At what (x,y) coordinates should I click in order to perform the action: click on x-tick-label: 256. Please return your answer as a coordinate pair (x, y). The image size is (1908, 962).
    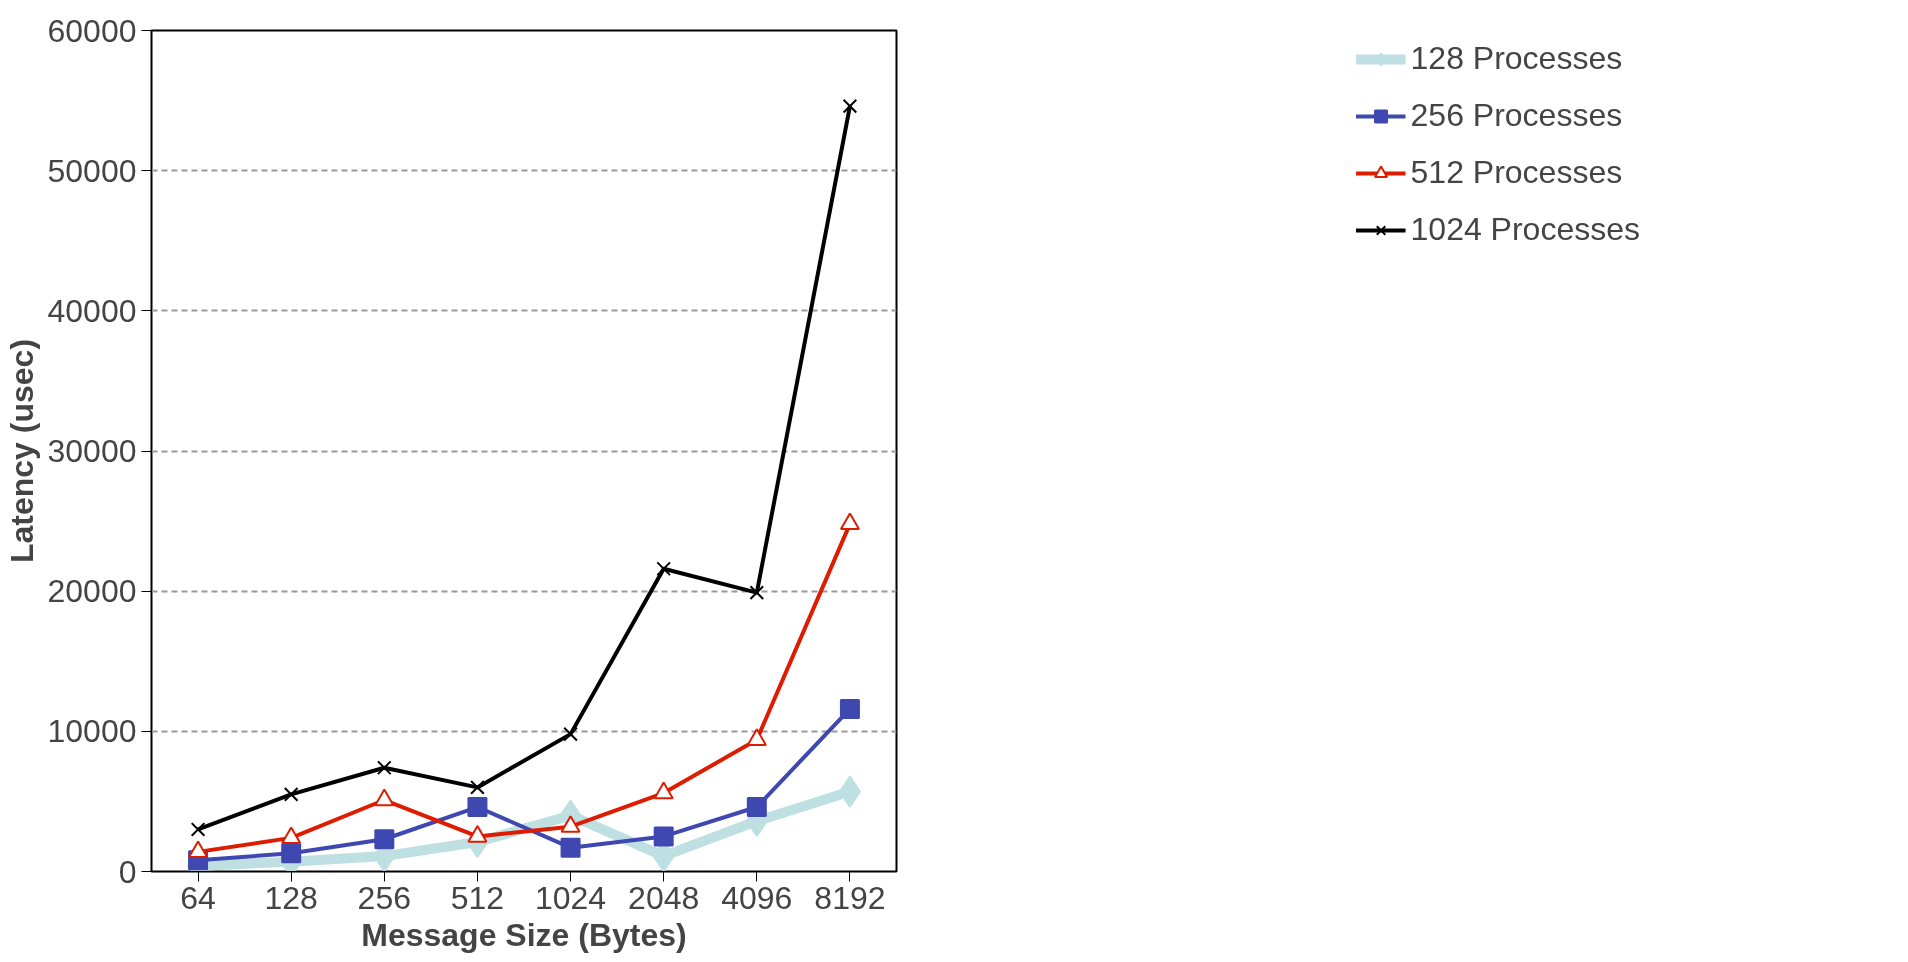
    Looking at the image, I should click on (384, 897).